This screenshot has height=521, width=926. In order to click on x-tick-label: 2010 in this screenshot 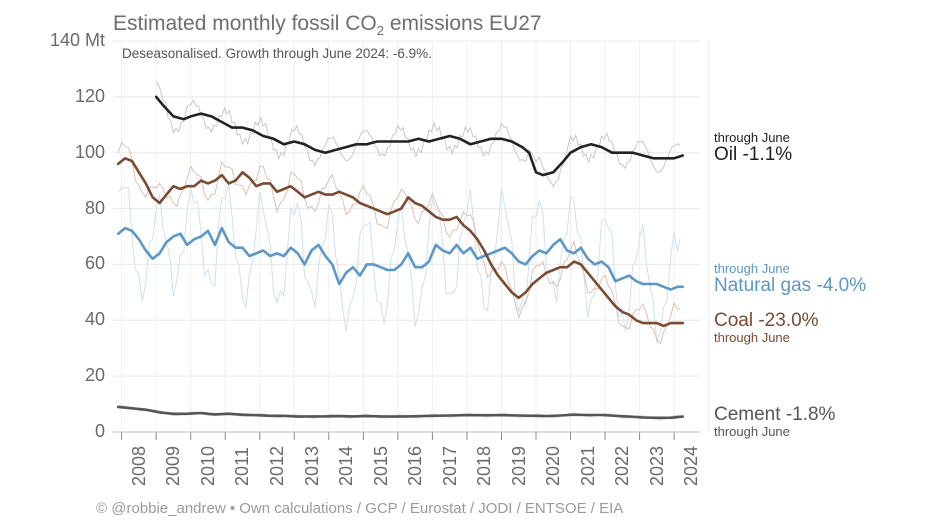, I will do `click(207, 465)`.